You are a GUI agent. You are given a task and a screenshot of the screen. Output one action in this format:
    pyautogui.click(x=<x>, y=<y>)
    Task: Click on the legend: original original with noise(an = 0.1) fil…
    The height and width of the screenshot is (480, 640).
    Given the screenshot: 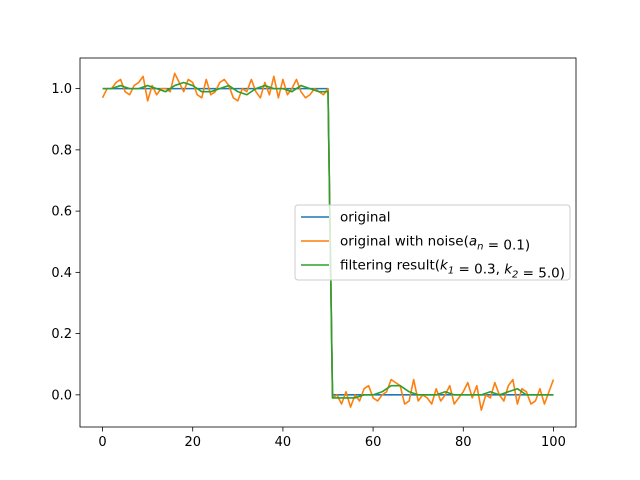 What is the action you would take?
    pyautogui.click(x=432, y=243)
    